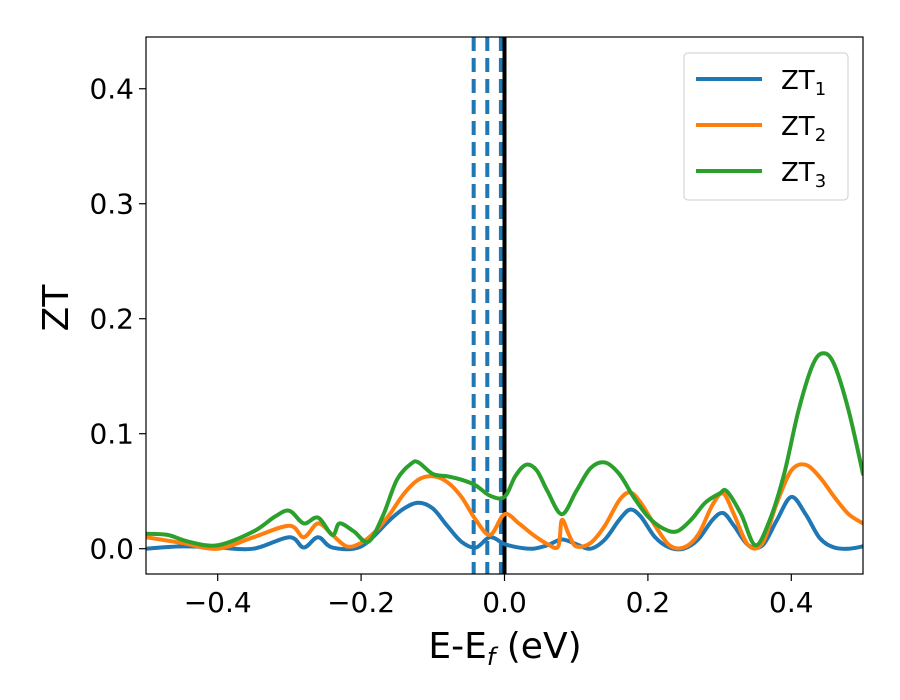 This screenshot has height=700, width=900. I want to click on y-axis-label: ZT, so click(56, 308).